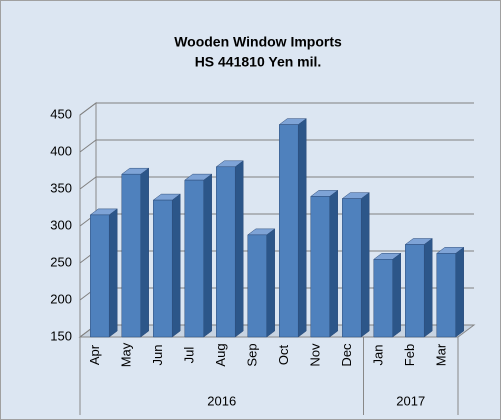  What do you see at coordinates (252, 354) in the screenshot?
I see `x-tick-label: Sep` at bounding box center [252, 354].